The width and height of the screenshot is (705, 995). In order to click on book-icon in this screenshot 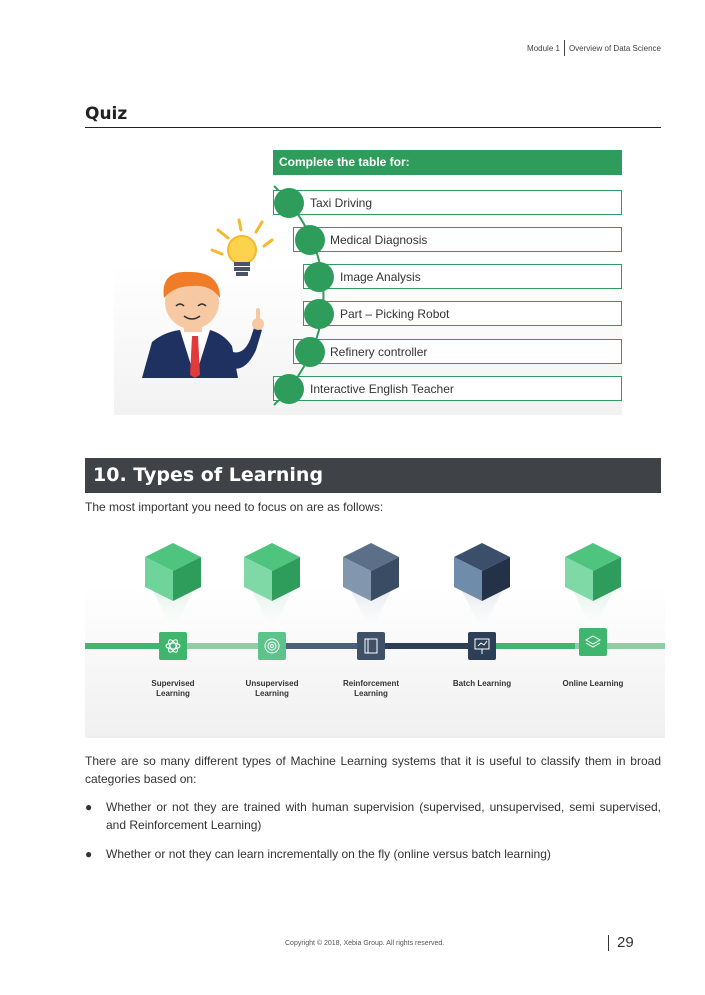, I will do `click(371, 646)`.